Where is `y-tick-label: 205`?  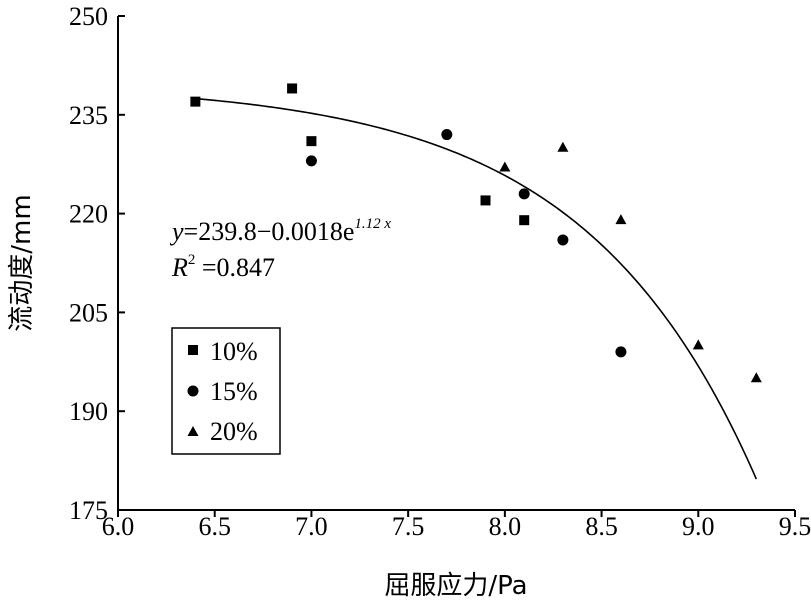
y-tick-label: 205 is located at coordinates (88, 312).